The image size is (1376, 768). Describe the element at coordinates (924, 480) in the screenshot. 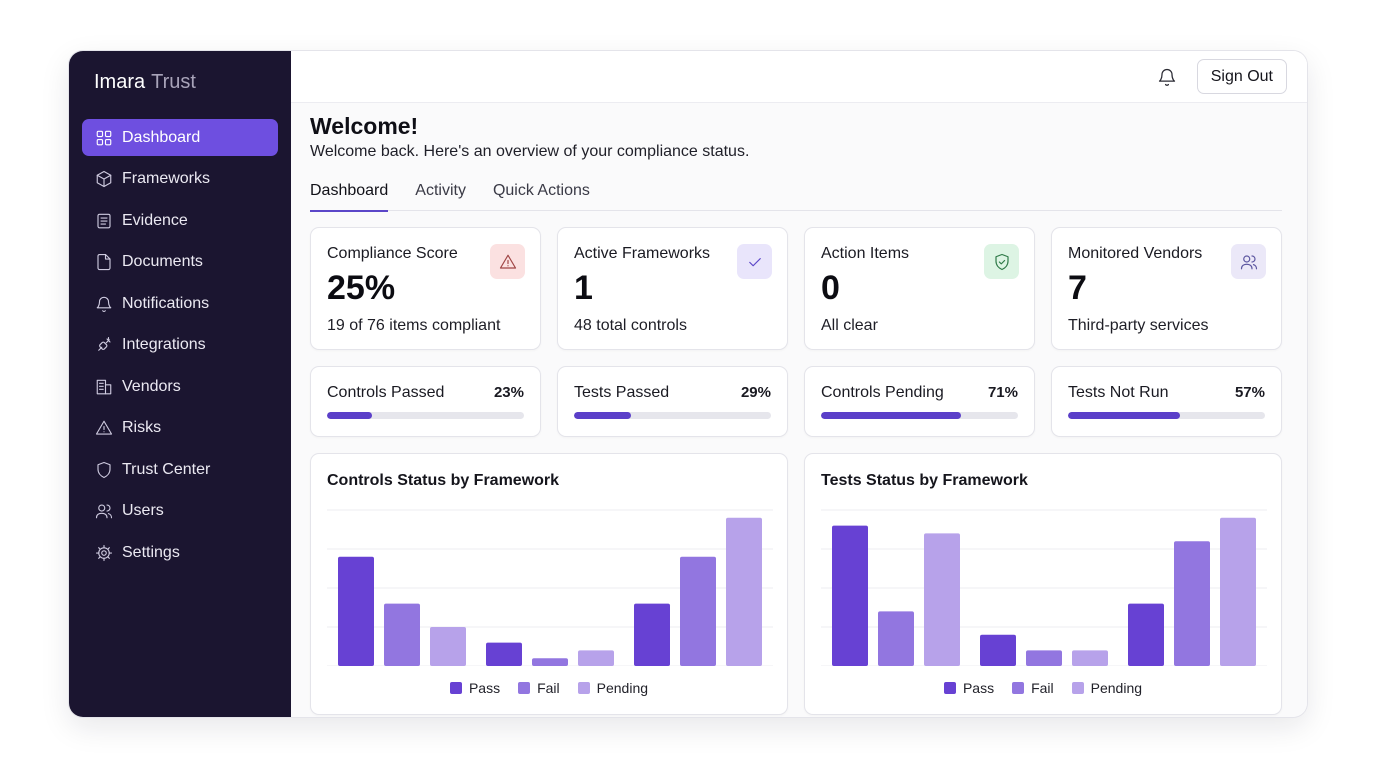

I see `chart-title: Tests Status by Framework` at that location.